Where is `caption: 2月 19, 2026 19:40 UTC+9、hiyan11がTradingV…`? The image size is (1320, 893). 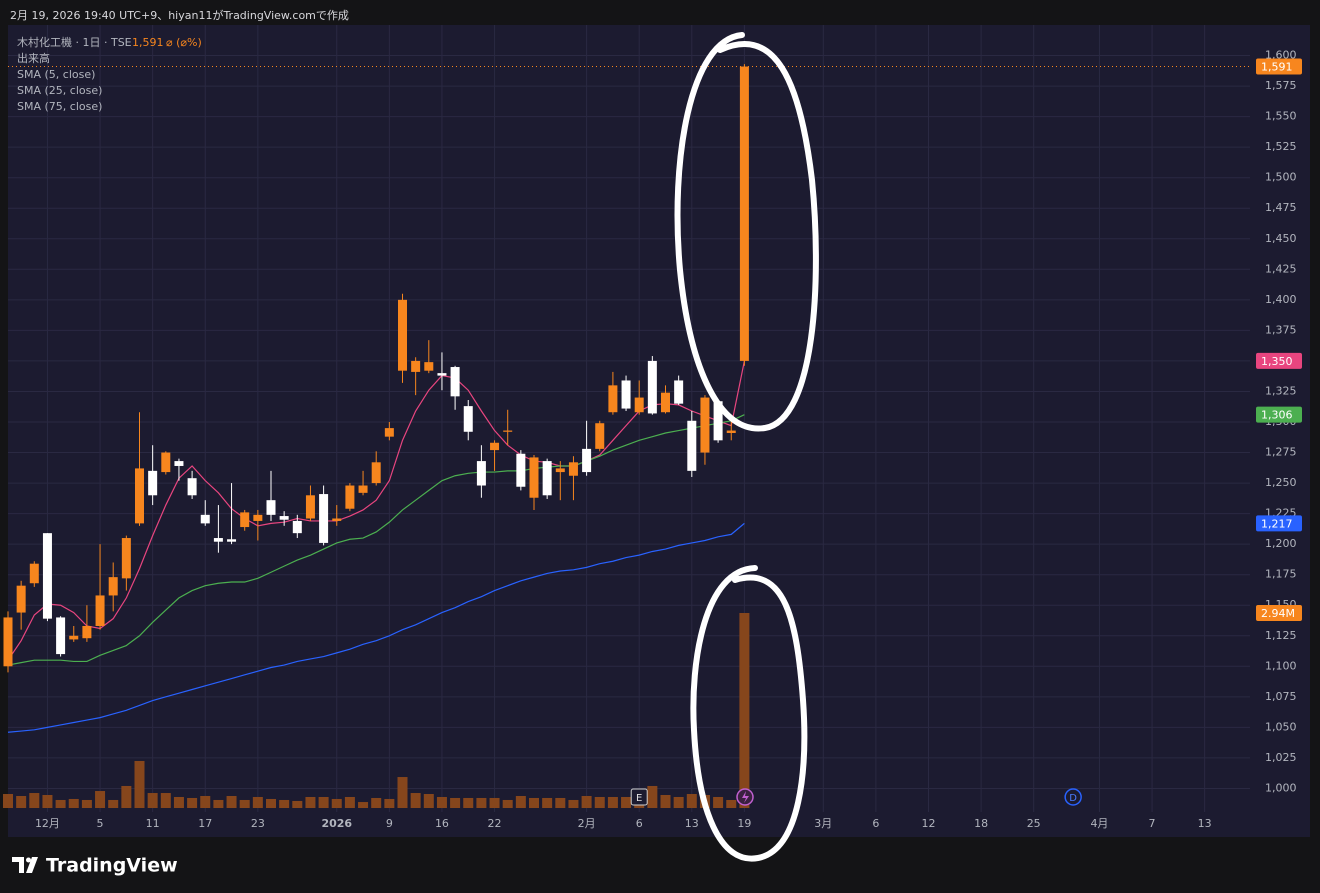
caption: 2月 19, 2026 19:40 UTC+9、hiyan11がTradingV… is located at coordinates (179, 15).